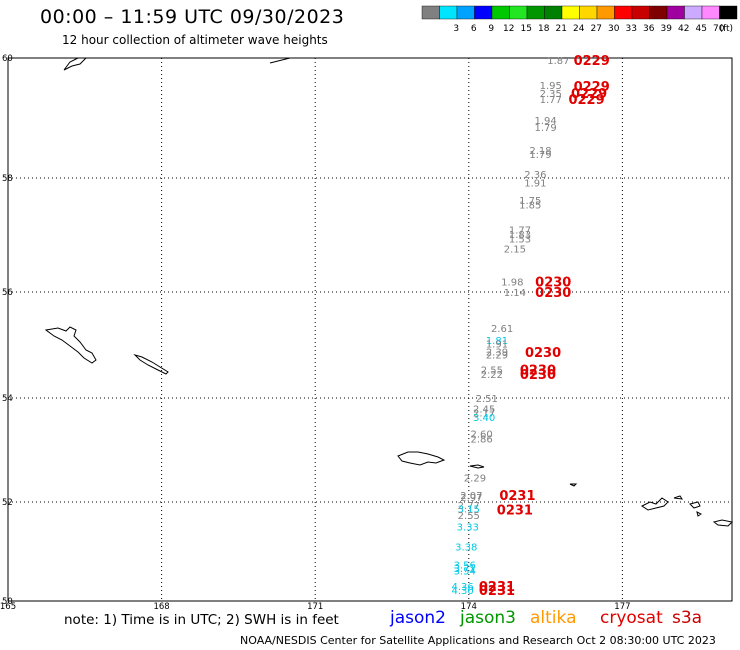 Image resolution: width=740 pixels, height=650 pixels. I want to click on lon-label: 171, so click(315, 607).